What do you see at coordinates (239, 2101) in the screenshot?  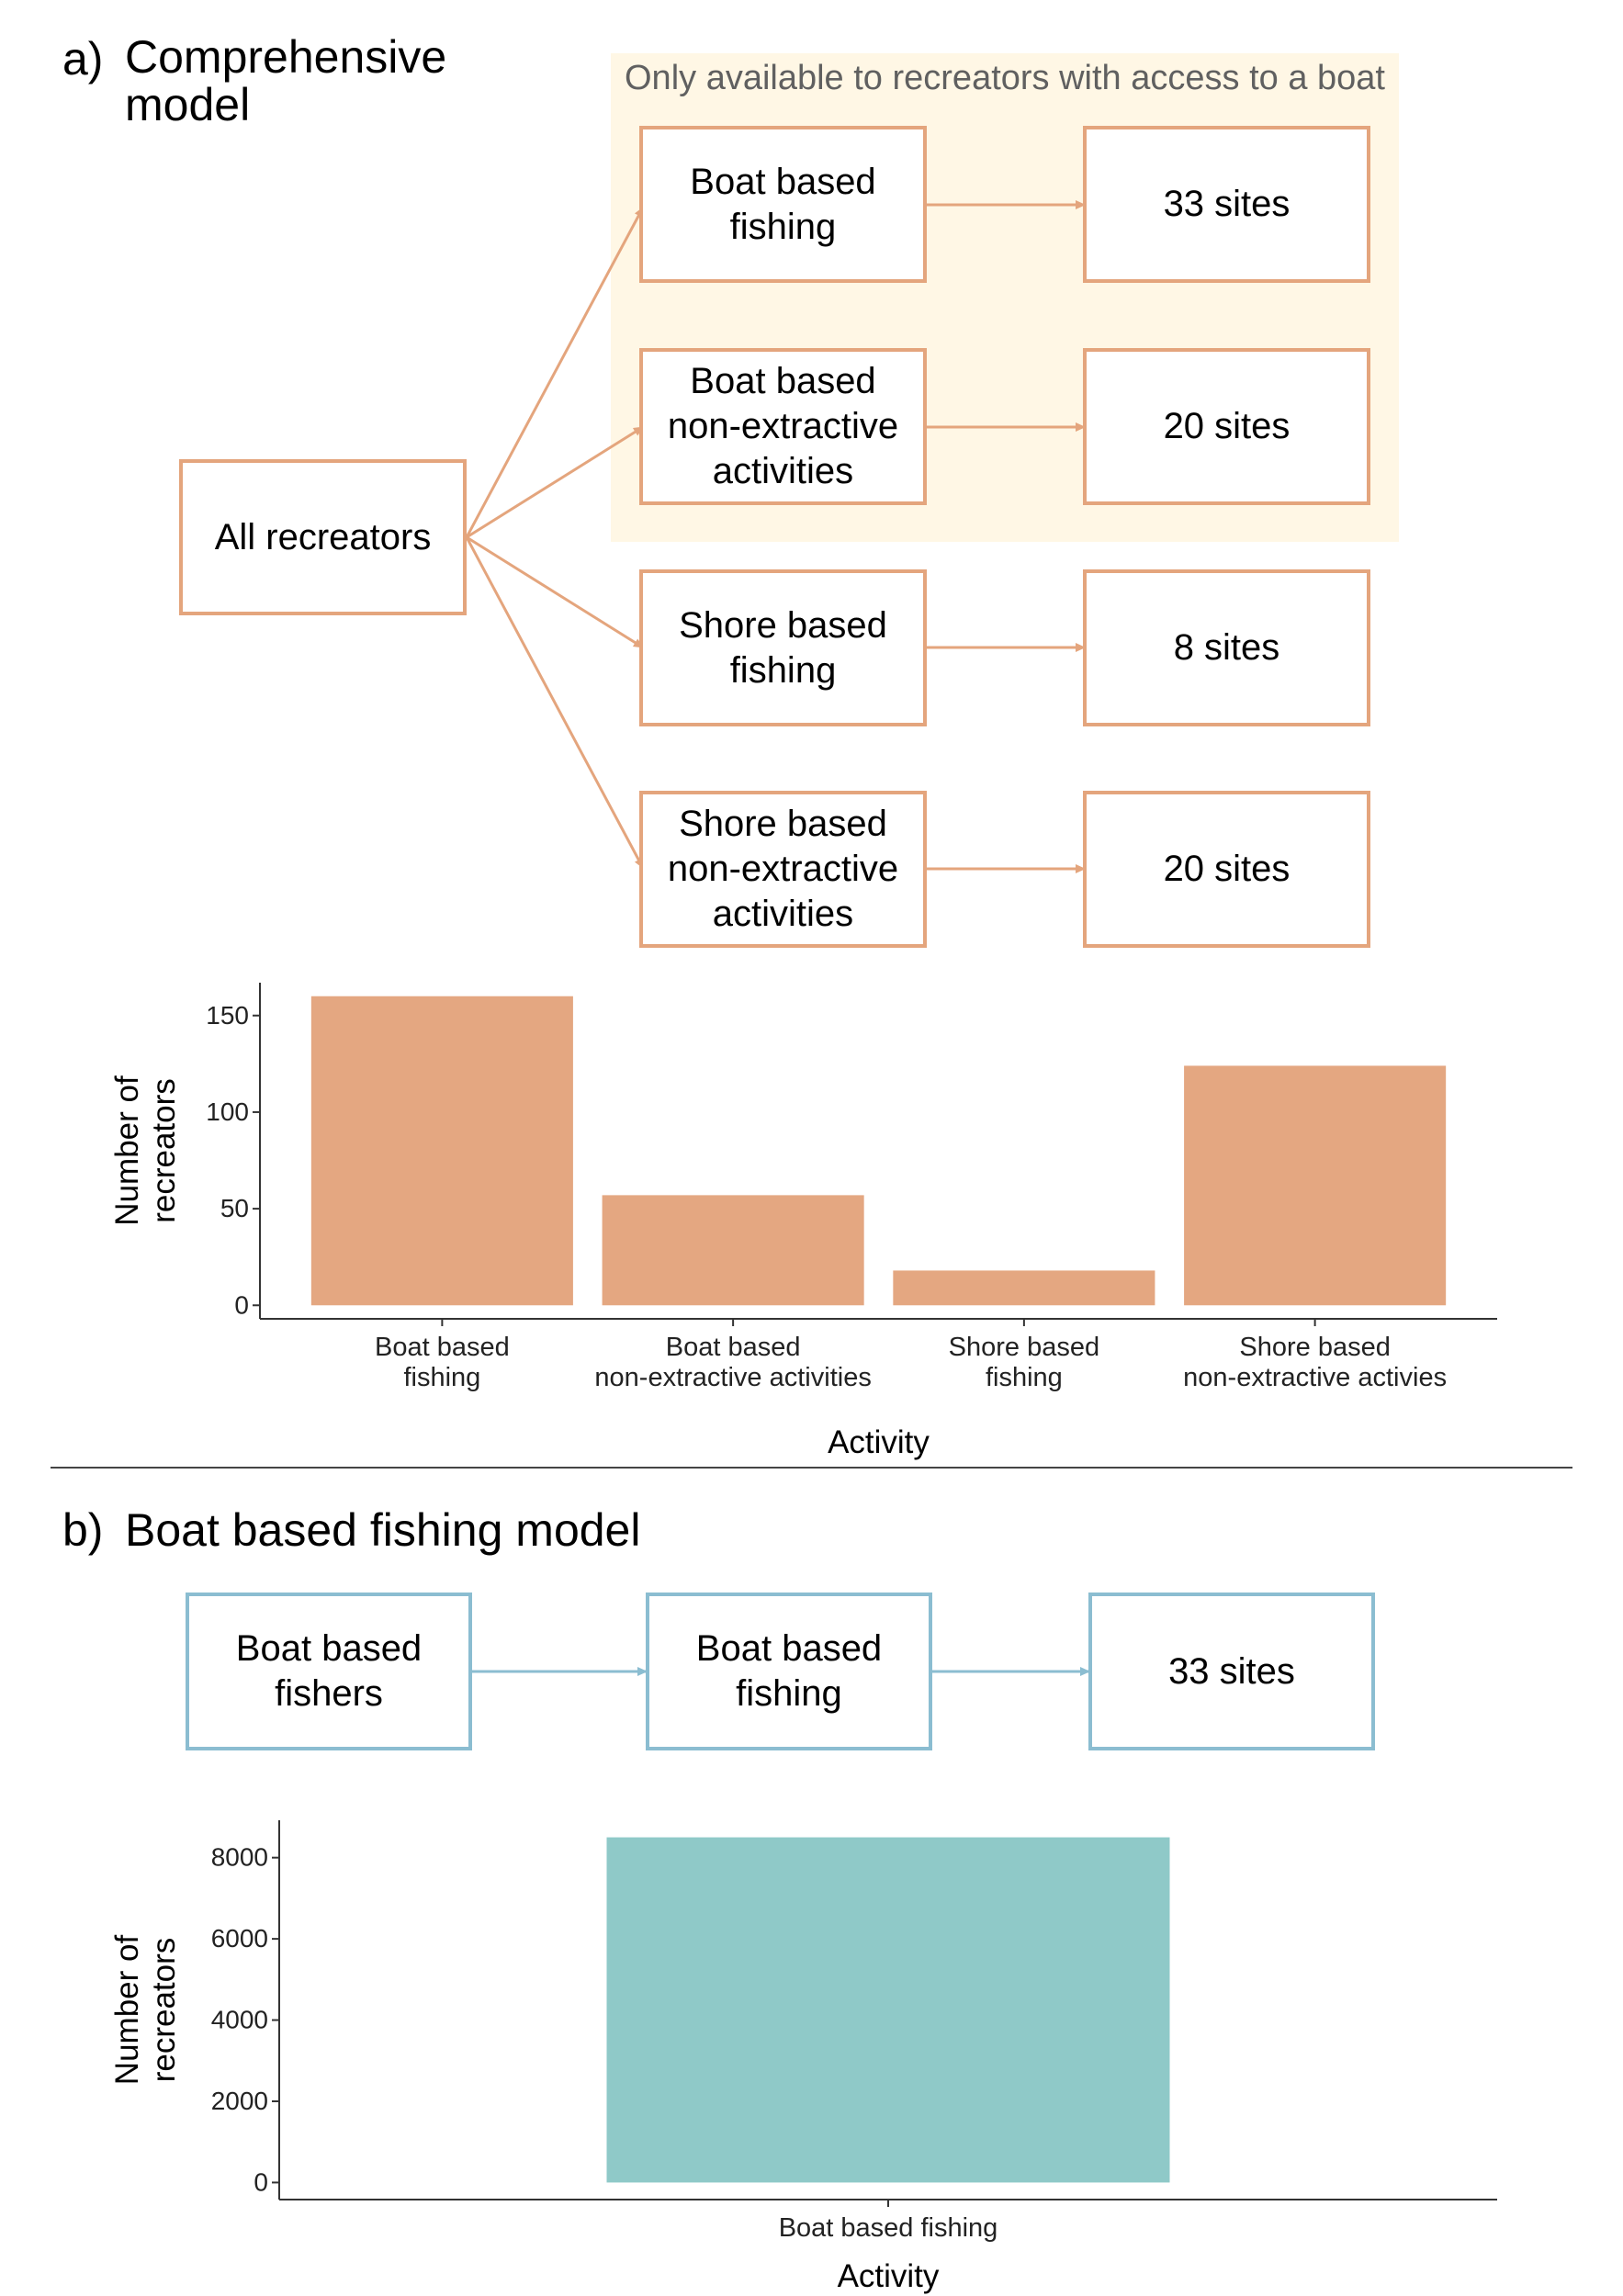 I see `y-tick-label: 2000` at bounding box center [239, 2101].